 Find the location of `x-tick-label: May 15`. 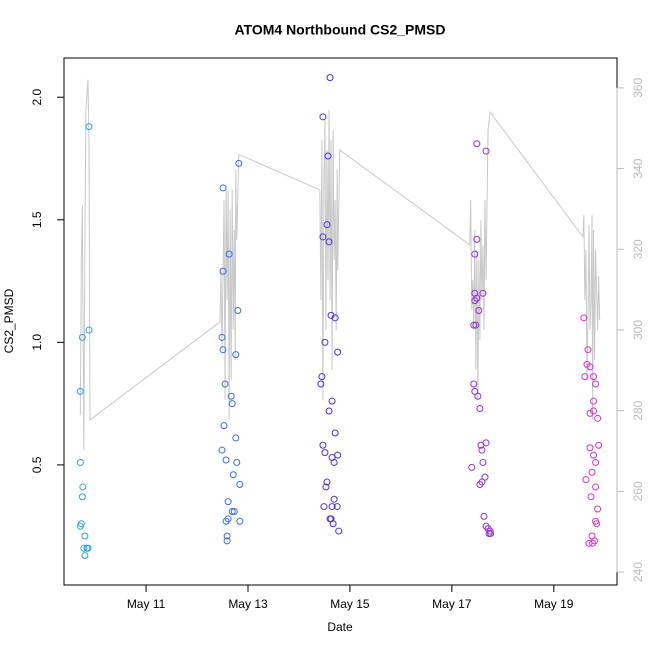

x-tick-label: May 15 is located at coordinates (350, 604).